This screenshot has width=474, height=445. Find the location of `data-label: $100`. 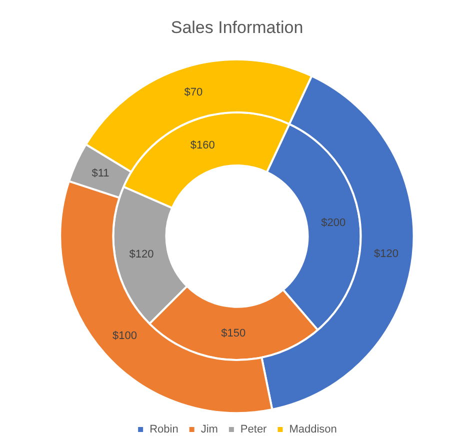

data-label: $100 is located at coordinates (124, 336).